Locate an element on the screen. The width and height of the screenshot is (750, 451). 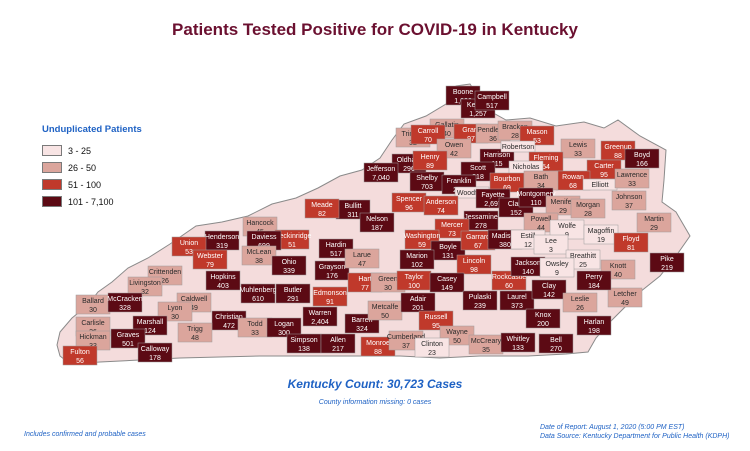
county-name: Marshall is located at coordinates (150, 322).